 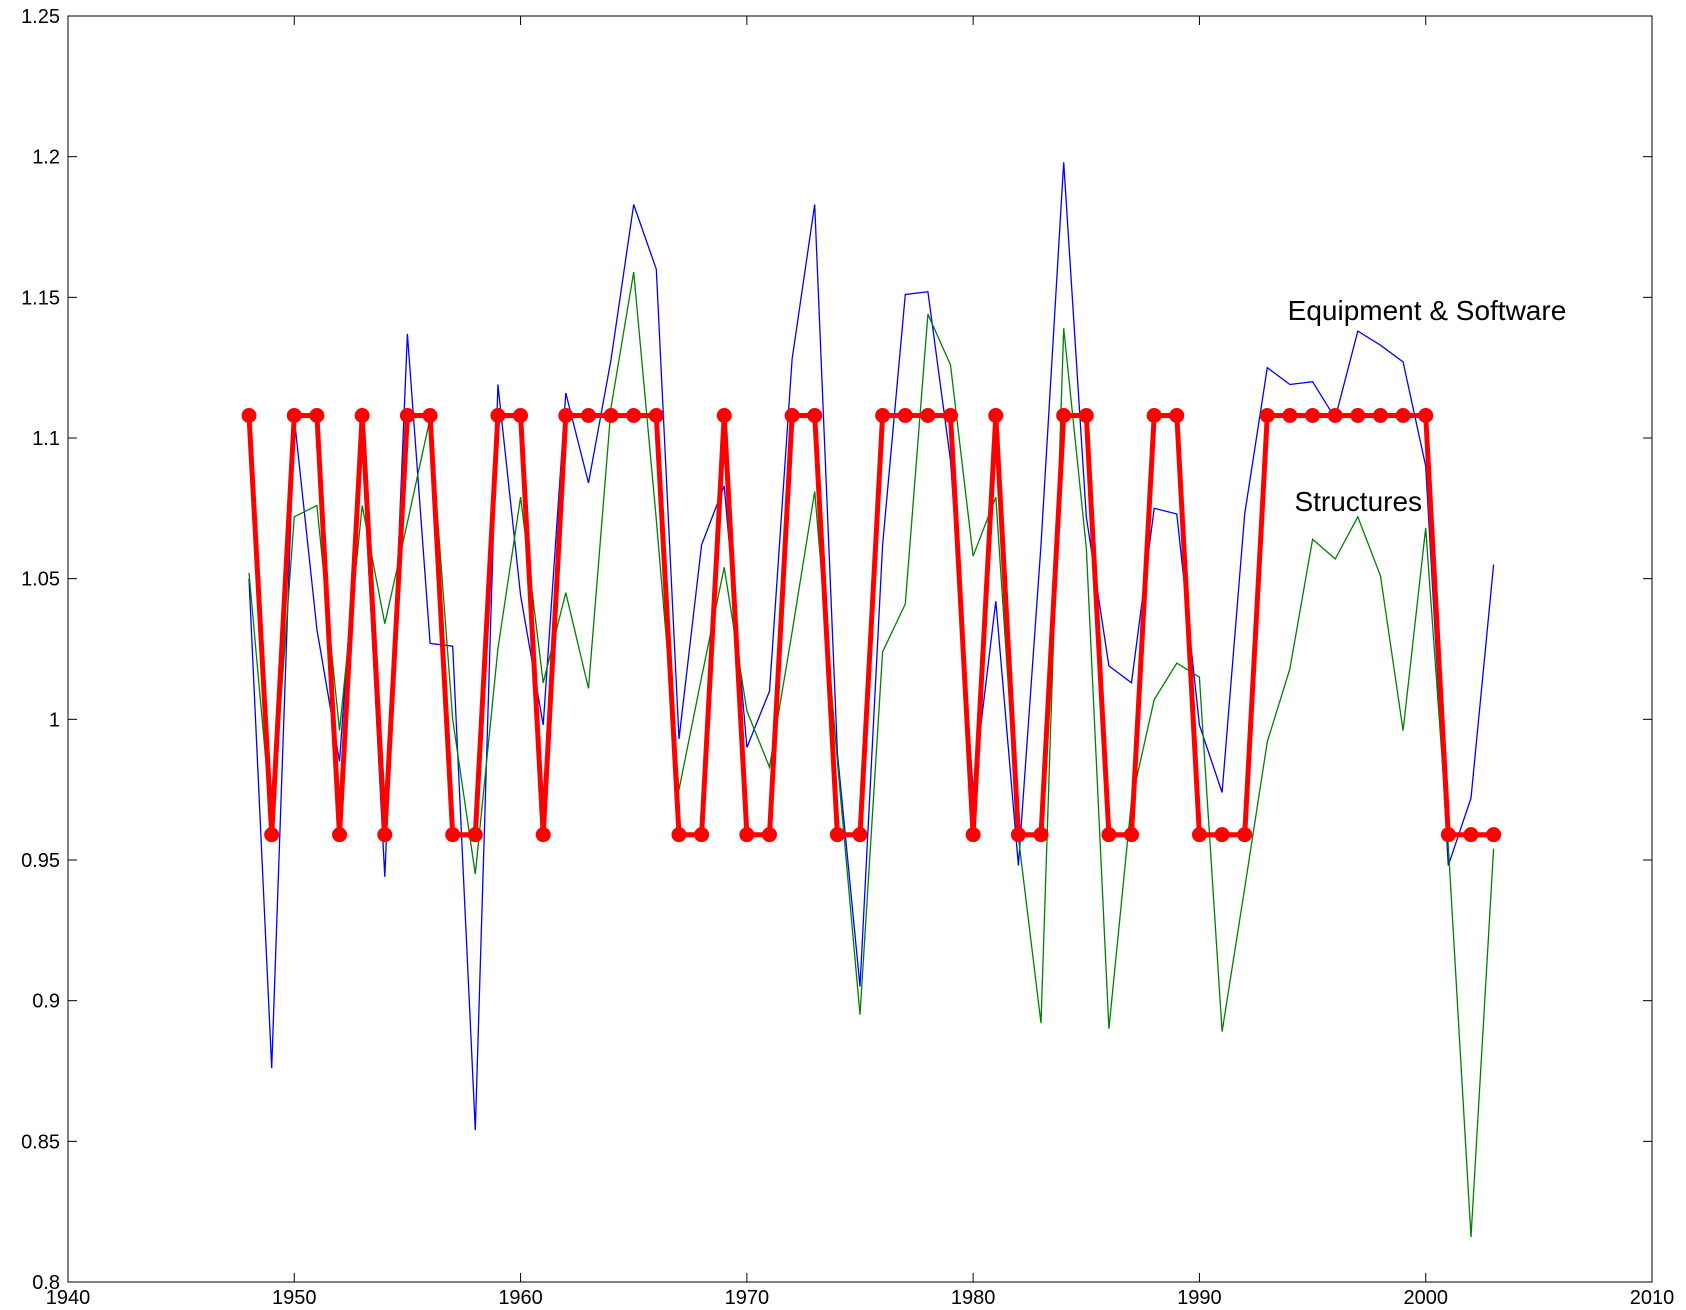 I want to click on y-tick-label: 1.1, so click(x=46, y=439).